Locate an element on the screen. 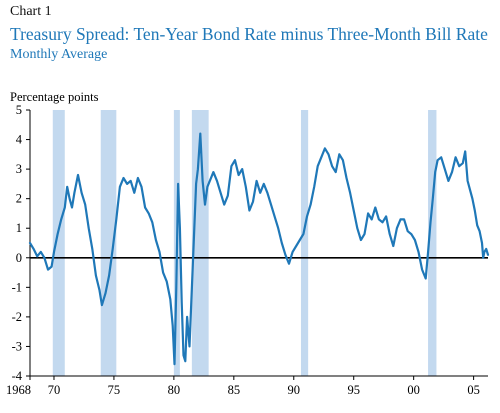 The width and height of the screenshot is (500, 413). y-tick-label-5: 5 is located at coordinates (19, 110).